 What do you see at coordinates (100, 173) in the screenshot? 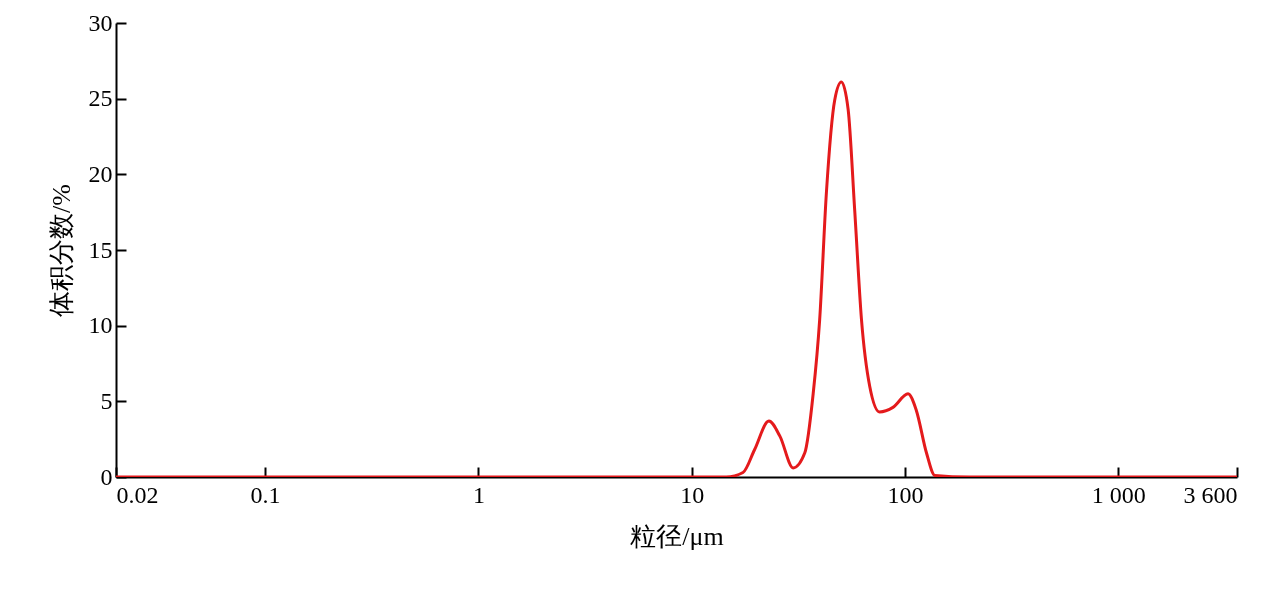
I see `y-tick-label: 20` at bounding box center [100, 173].